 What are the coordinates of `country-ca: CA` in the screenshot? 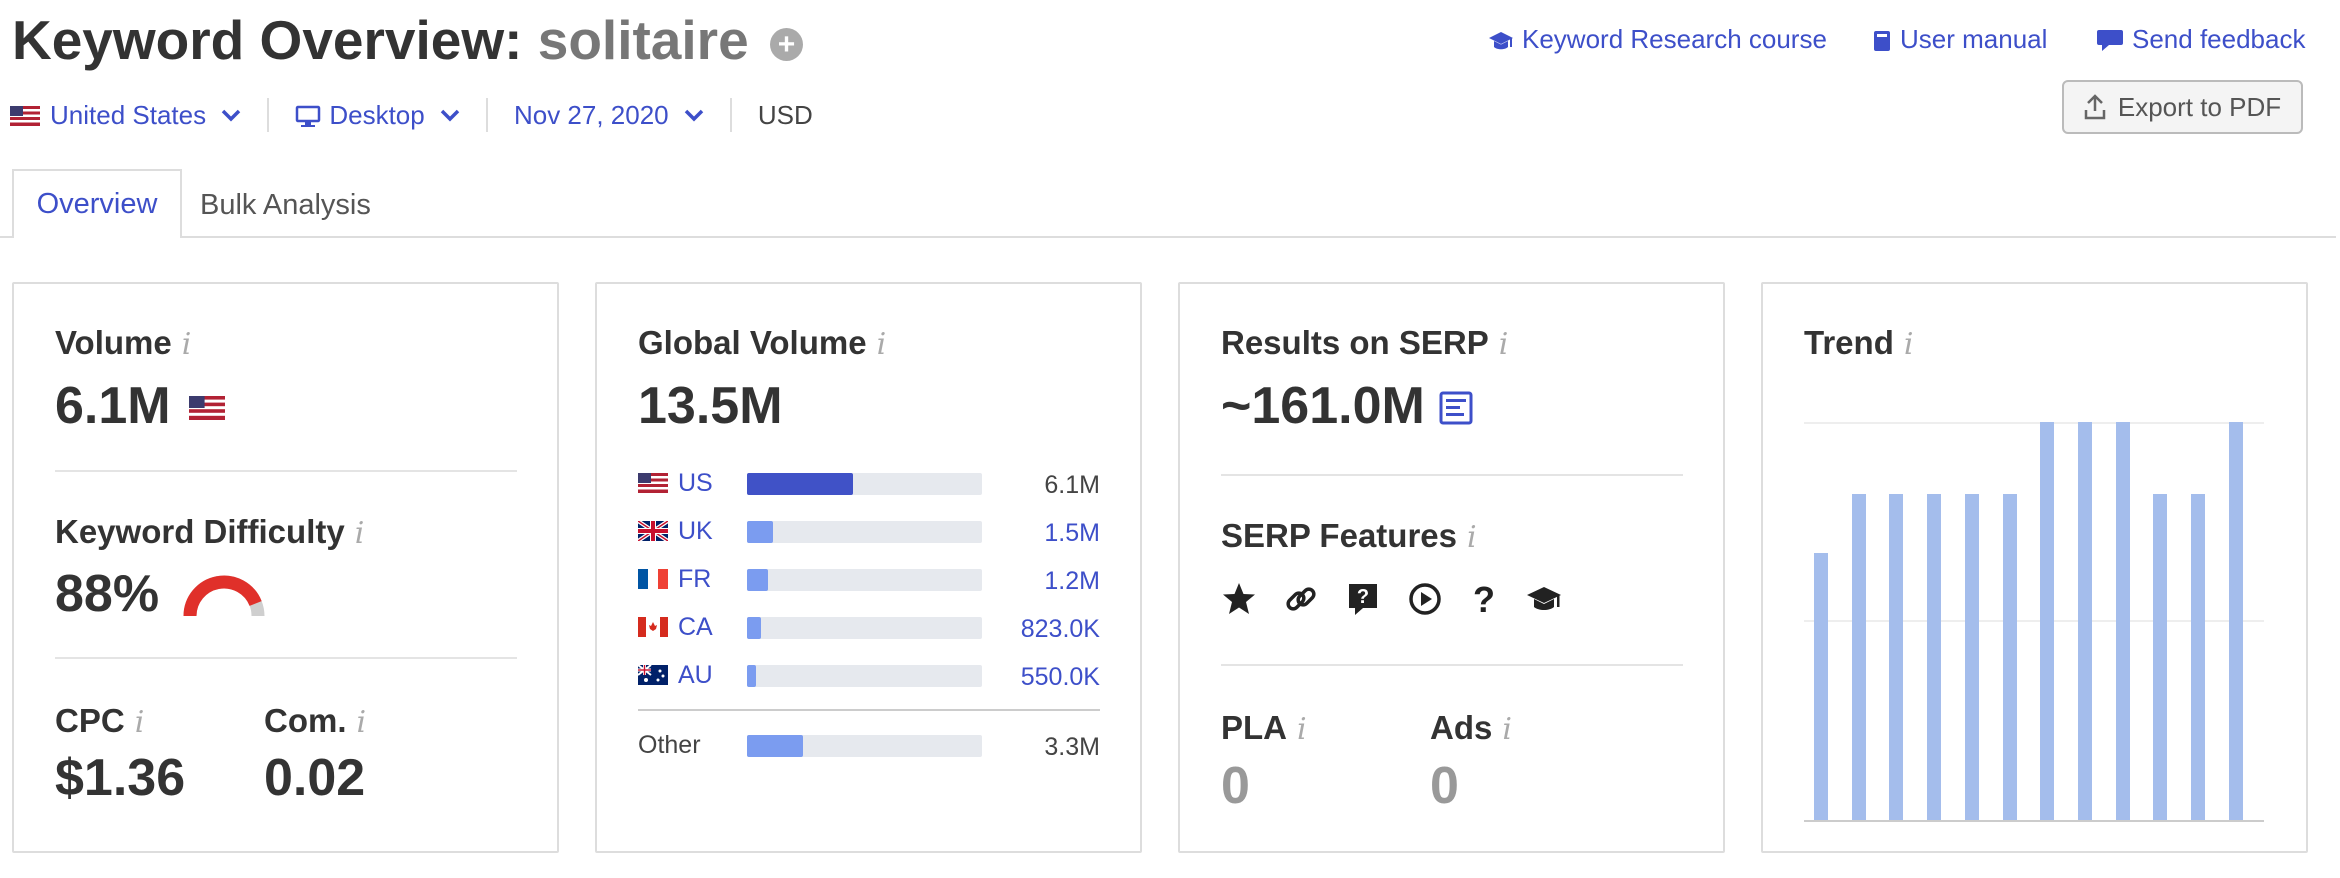 It's located at (675, 627).